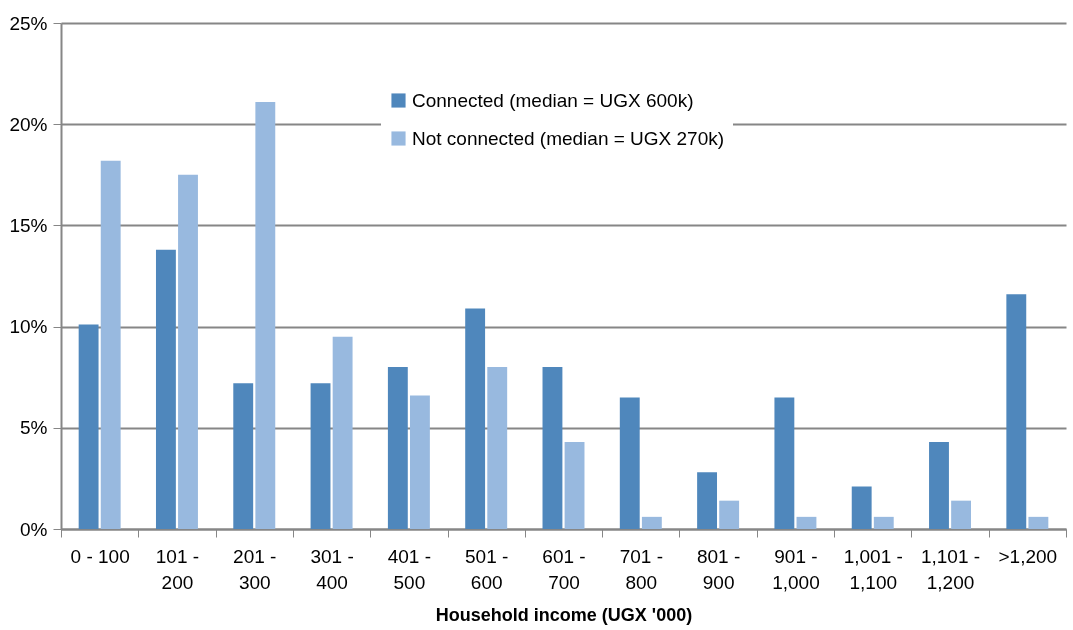 The image size is (1073, 630). Describe the element at coordinates (487, 569) in the screenshot. I see `x-tick-label: 501 - 600` at that location.